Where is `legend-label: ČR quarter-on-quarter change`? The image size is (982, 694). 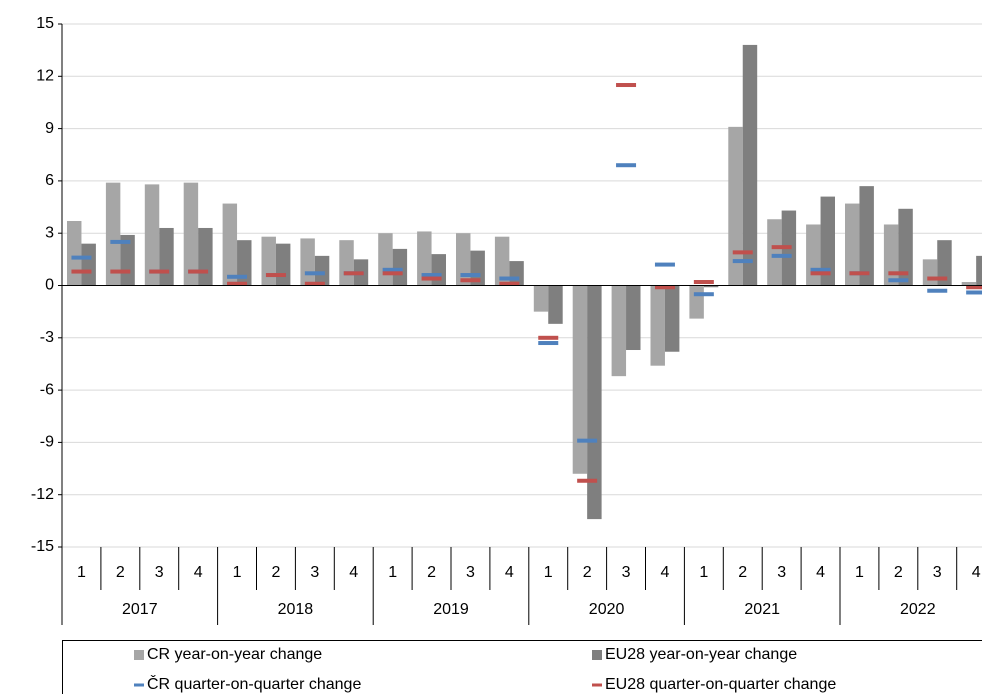
legend-label: ČR quarter-on-quarter change is located at coordinates (254, 683).